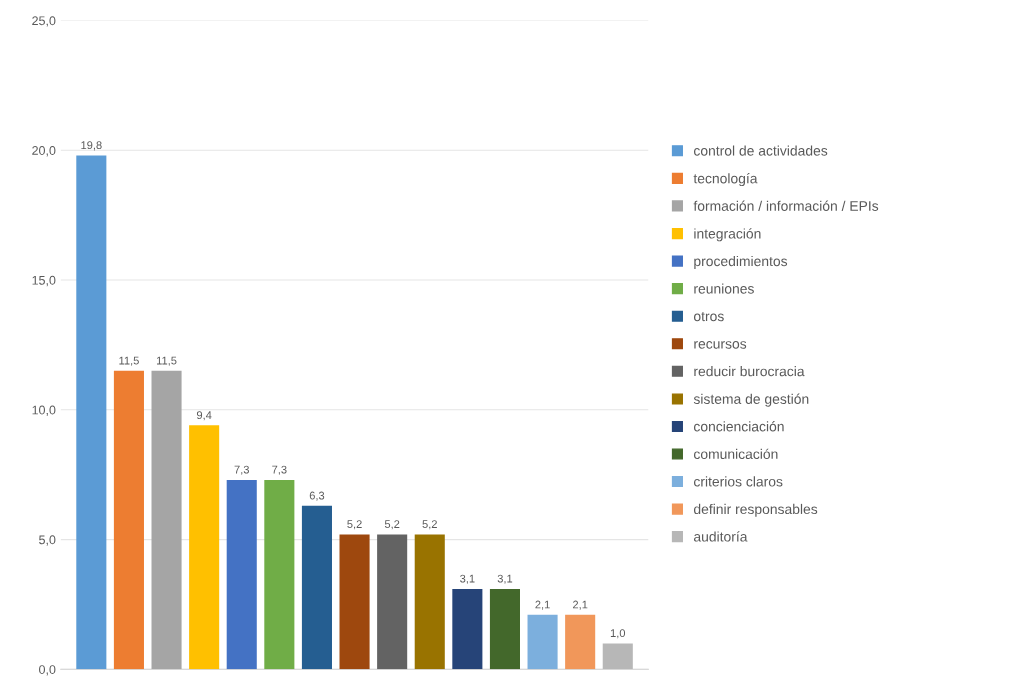 The image size is (1013, 683). Describe the element at coordinates (91, 146) in the screenshot. I see `data-label: 19,8` at that location.